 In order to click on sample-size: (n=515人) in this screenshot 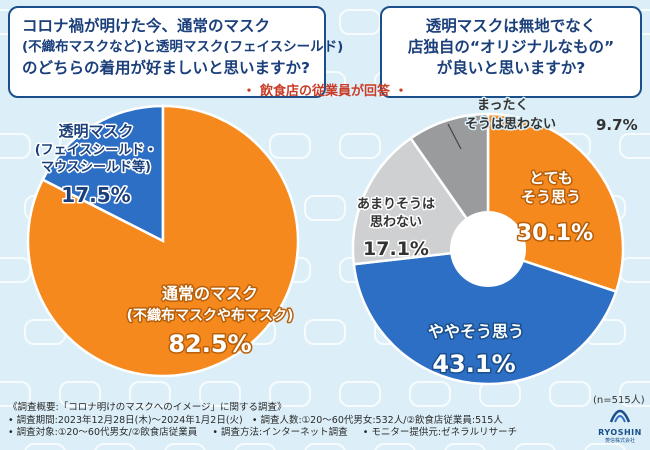, I will do `click(619, 400)`.